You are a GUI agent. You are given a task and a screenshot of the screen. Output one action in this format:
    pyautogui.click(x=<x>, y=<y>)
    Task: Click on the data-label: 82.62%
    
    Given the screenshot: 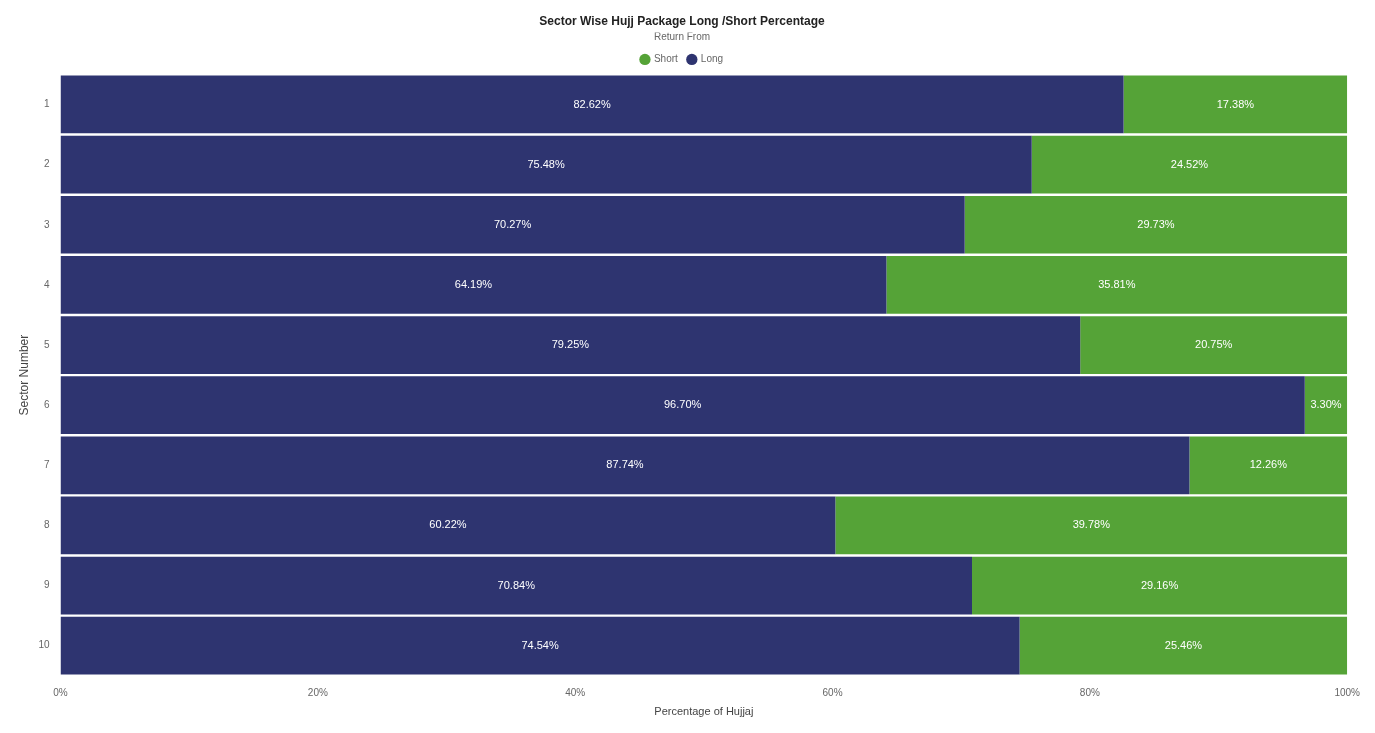 What is the action you would take?
    pyautogui.click(x=592, y=103)
    